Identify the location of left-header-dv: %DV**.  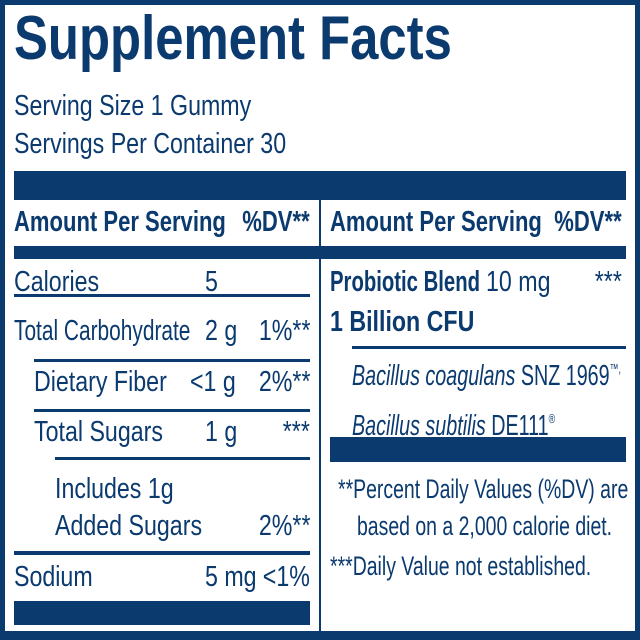
(276, 222).